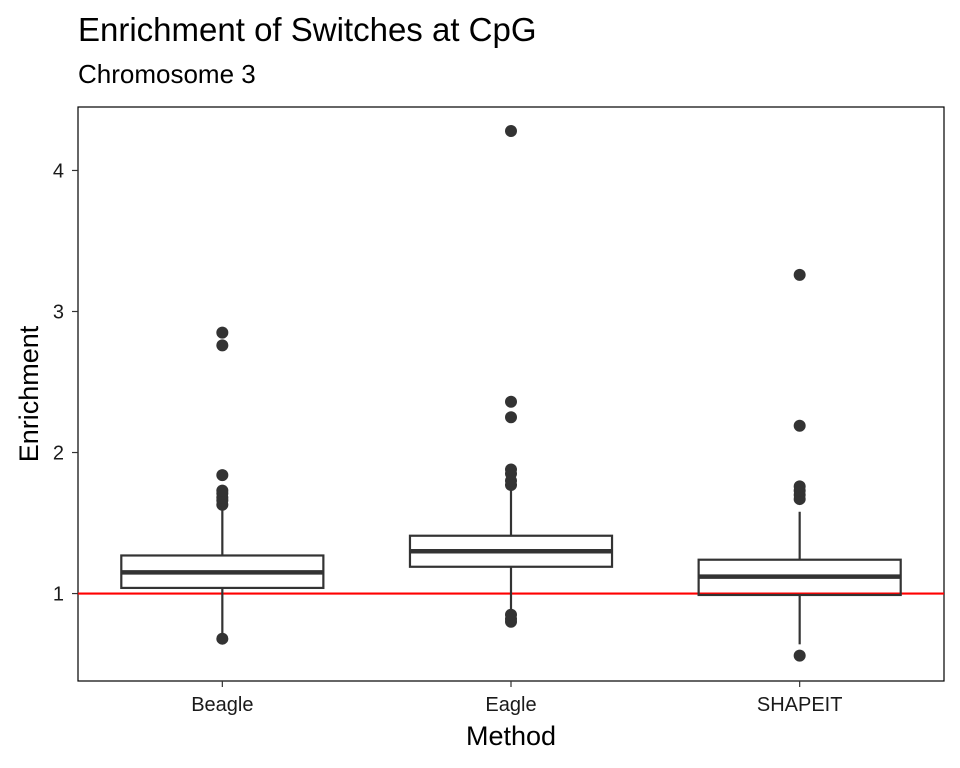 The image size is (960, 768). I want to click on x-tick-label: Beagle, so click(222, 705).